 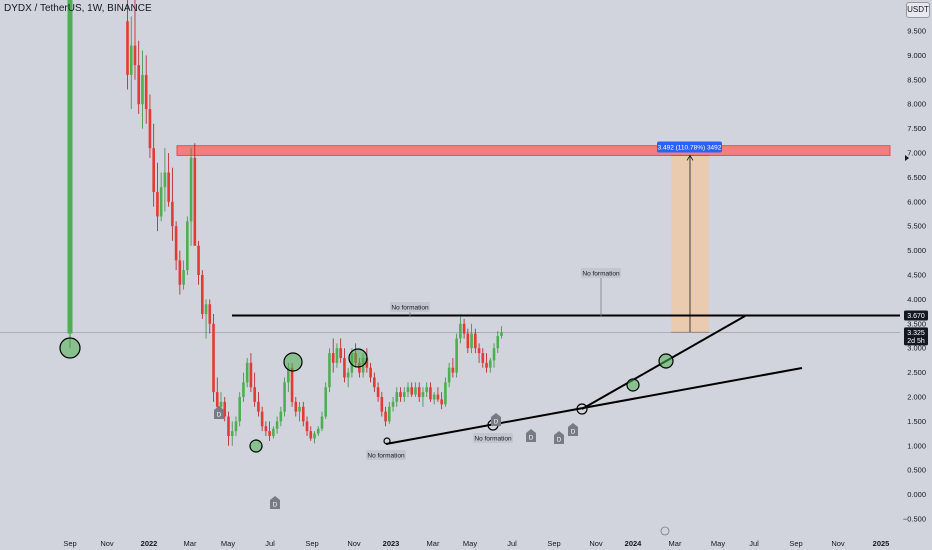 What do you see at coordinates (914, 519) in the screenshot?
I see `price-tick-label: −0.500` at bounding box center [914, 519].